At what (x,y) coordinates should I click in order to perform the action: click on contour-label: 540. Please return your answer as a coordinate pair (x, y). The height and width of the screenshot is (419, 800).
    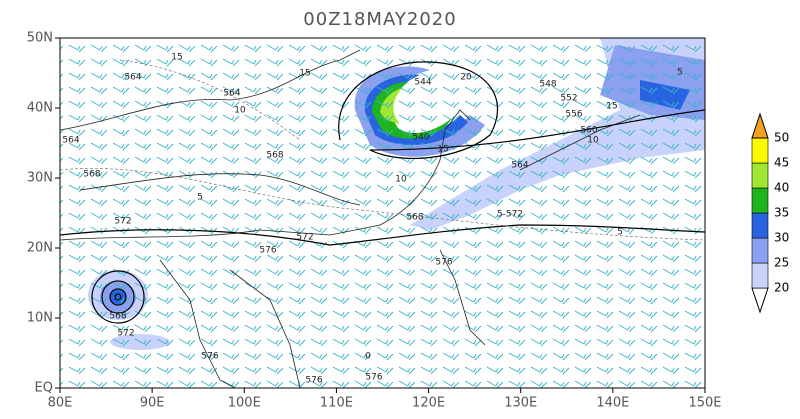
    Looking at the image, I should click on (420, 138).